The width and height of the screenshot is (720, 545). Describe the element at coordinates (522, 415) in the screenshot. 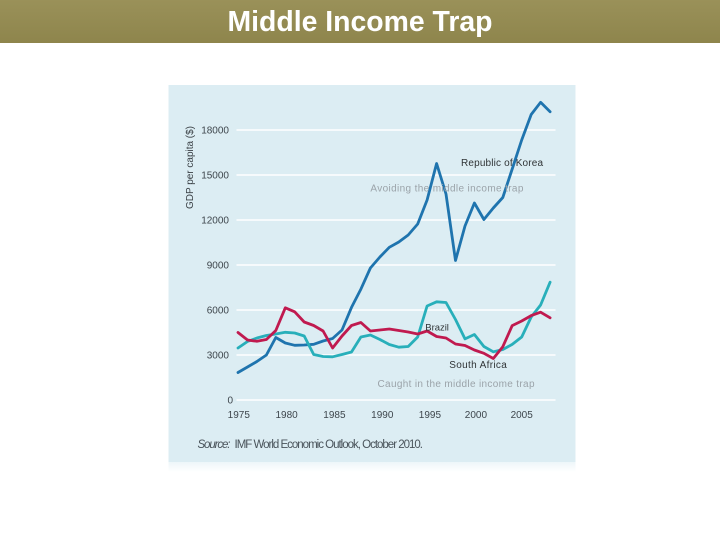

I see `svg-text: 2005` at that location.